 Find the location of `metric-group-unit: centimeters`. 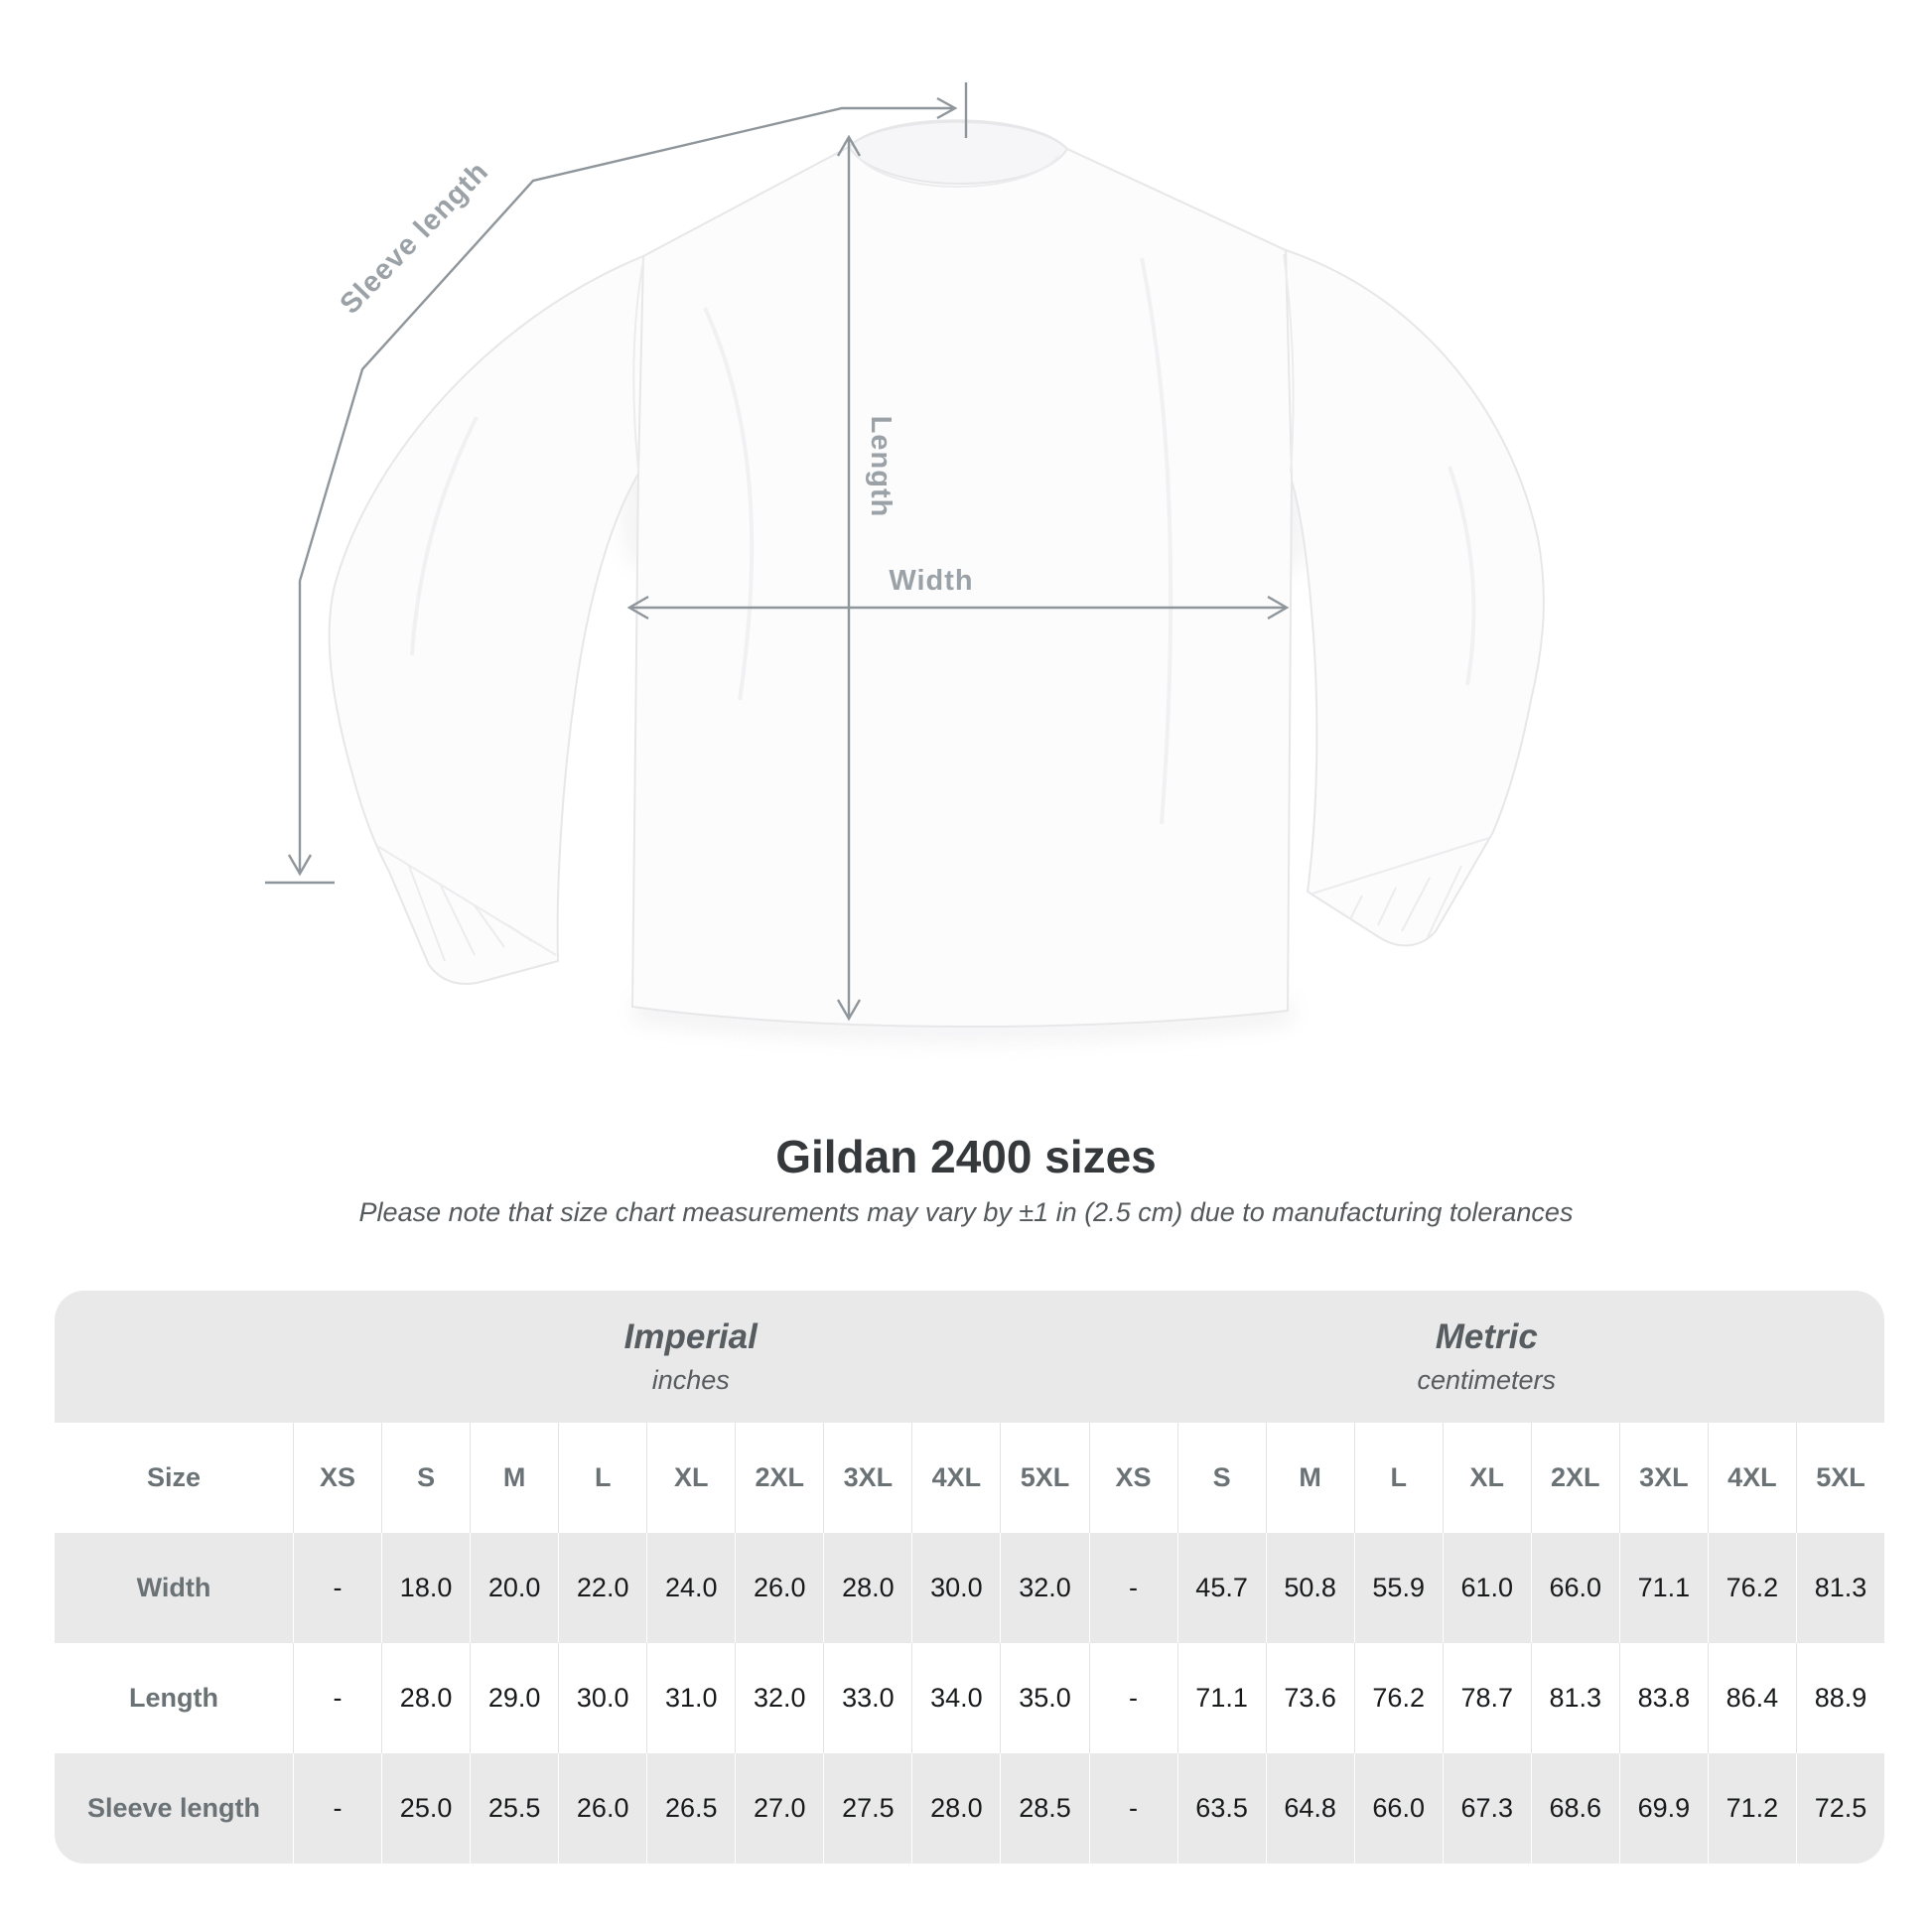

metric-group-unit: centimeters is located at coordinates (1487, 1380).